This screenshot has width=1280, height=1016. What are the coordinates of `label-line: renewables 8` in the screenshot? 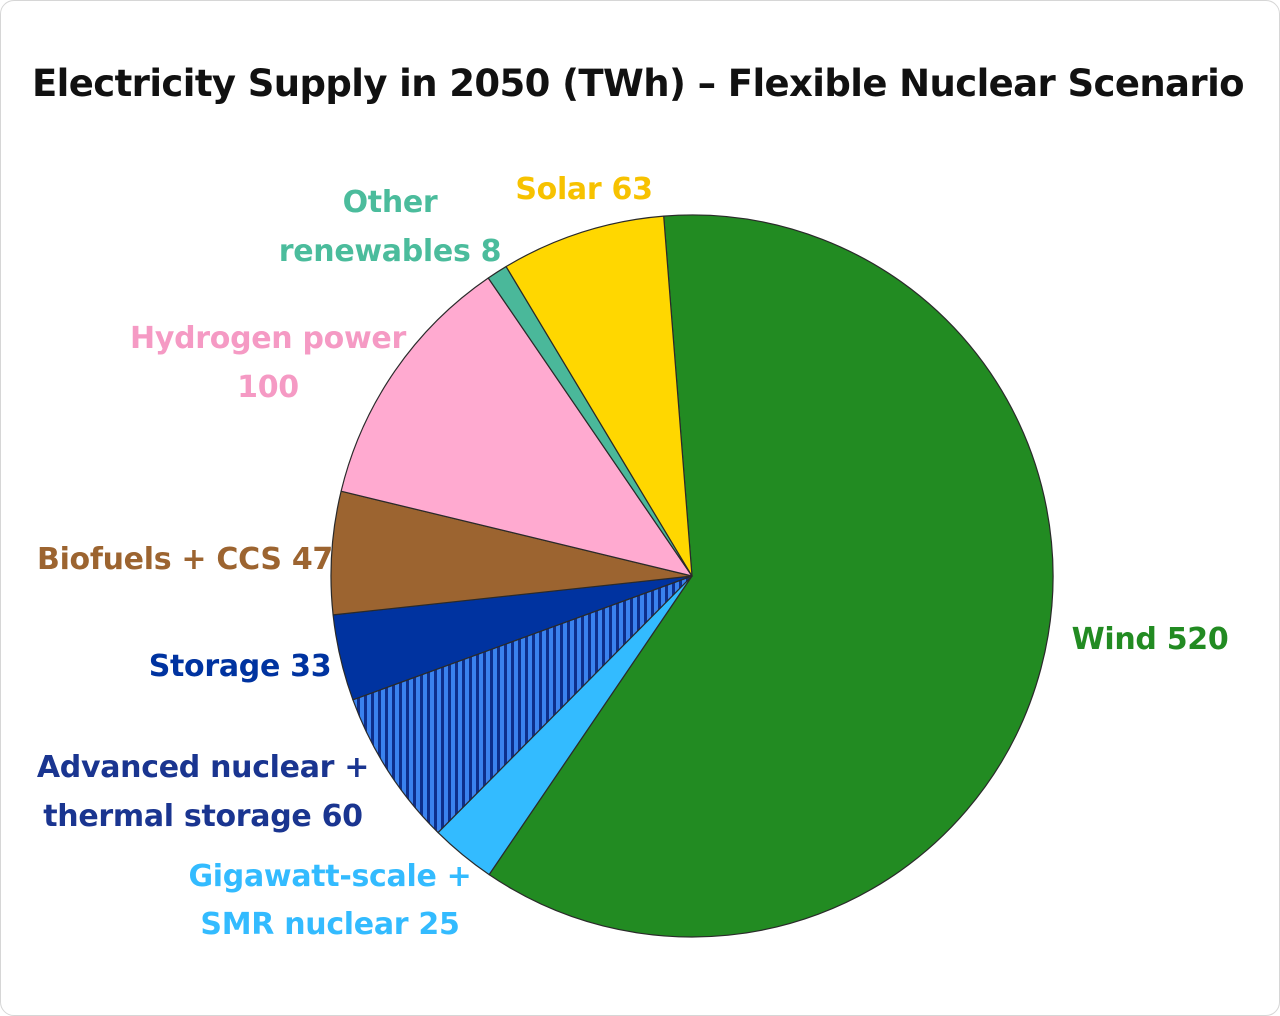 It's located at (390, 251).